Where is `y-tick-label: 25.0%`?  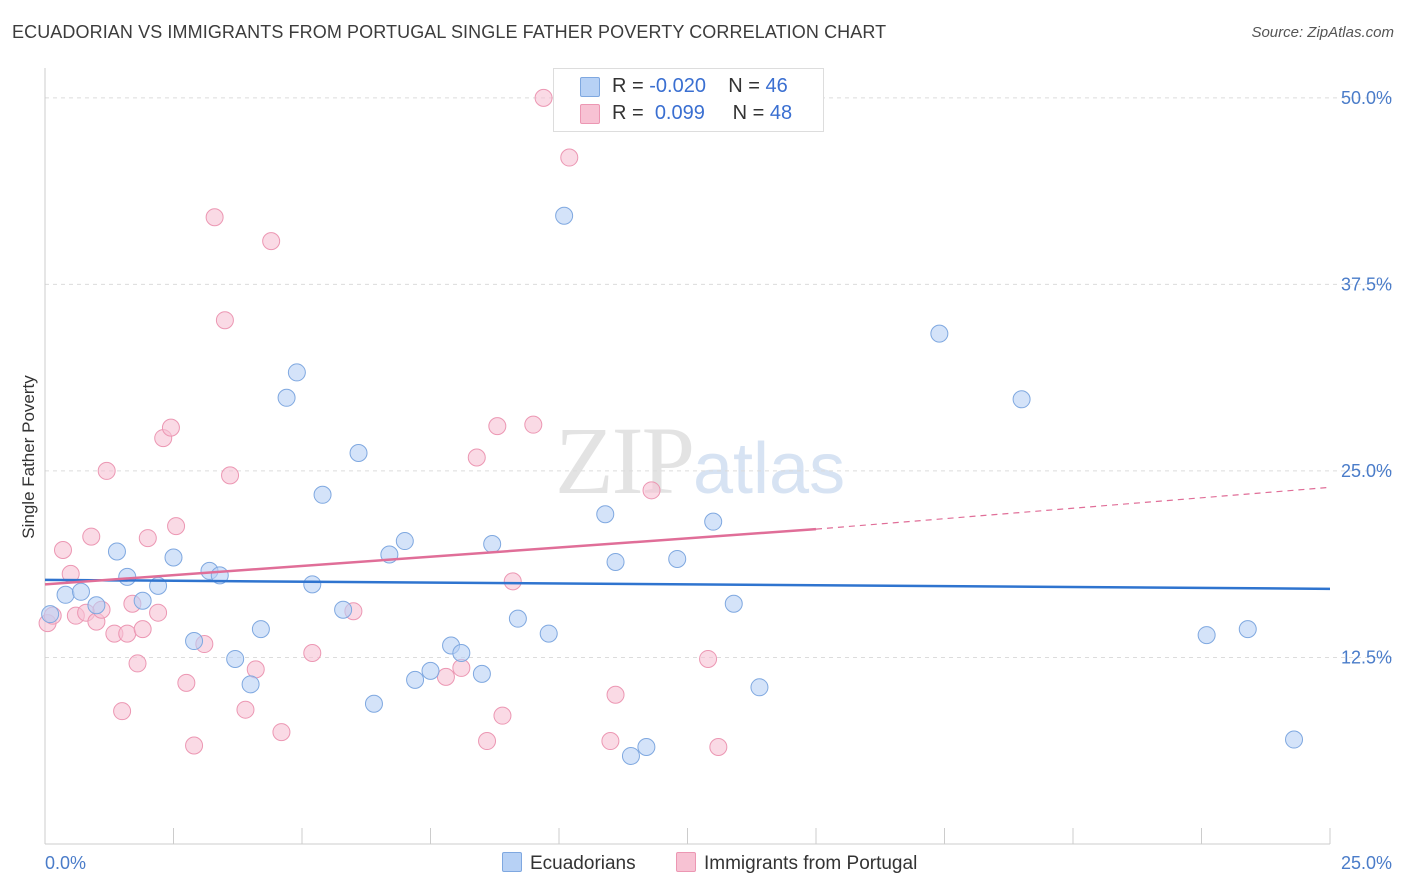
y-tick-label: 25.0% is located at coordinates (1366, 471).